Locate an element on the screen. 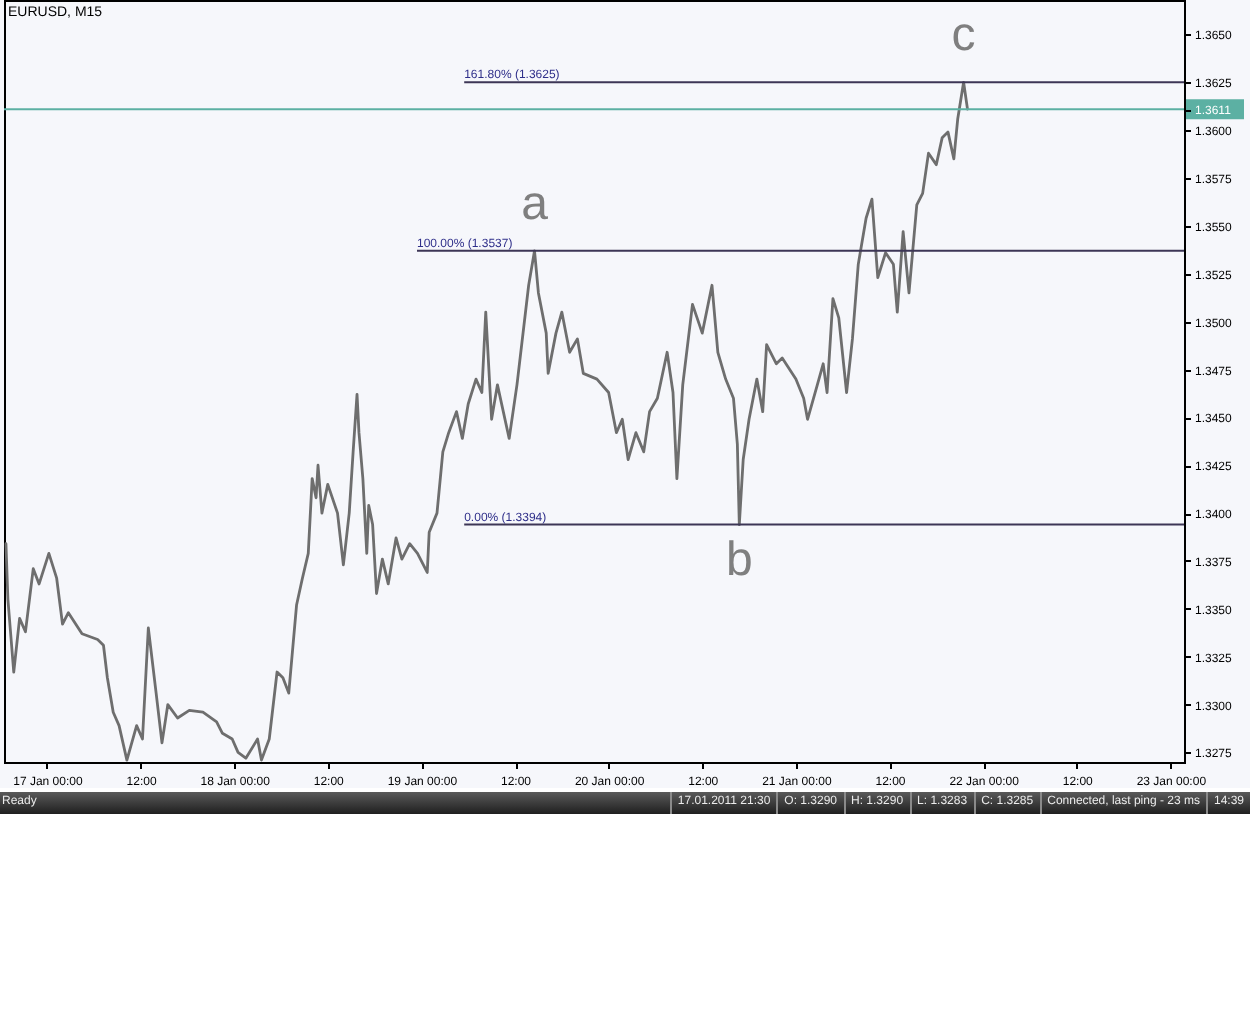  annotation: b is located at coordinates (739, 559).